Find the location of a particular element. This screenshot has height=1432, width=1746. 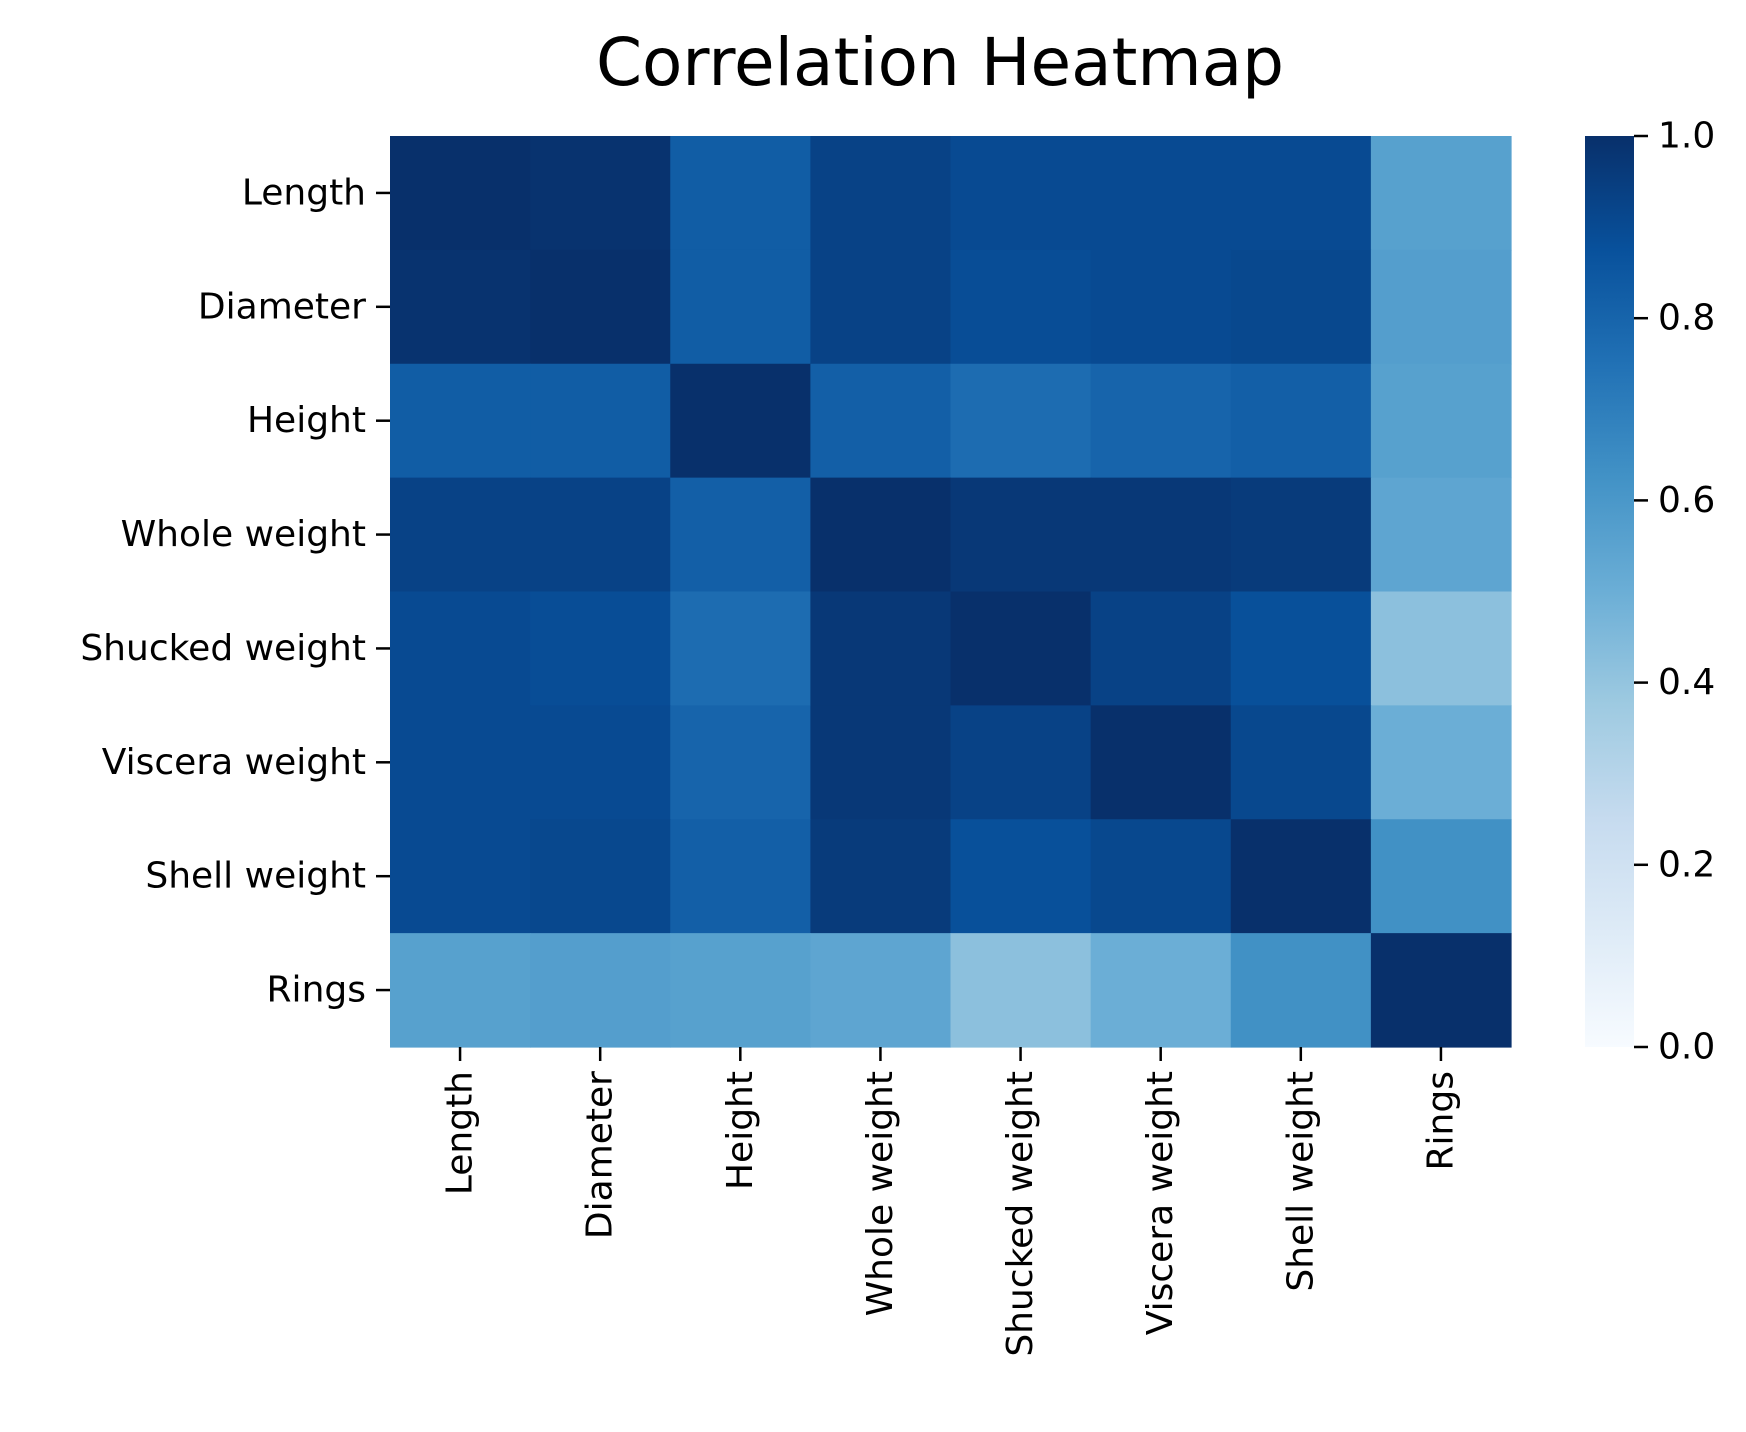

col-label-viscera-weight: Viscera weight is located at coordinates (1160, 1203).